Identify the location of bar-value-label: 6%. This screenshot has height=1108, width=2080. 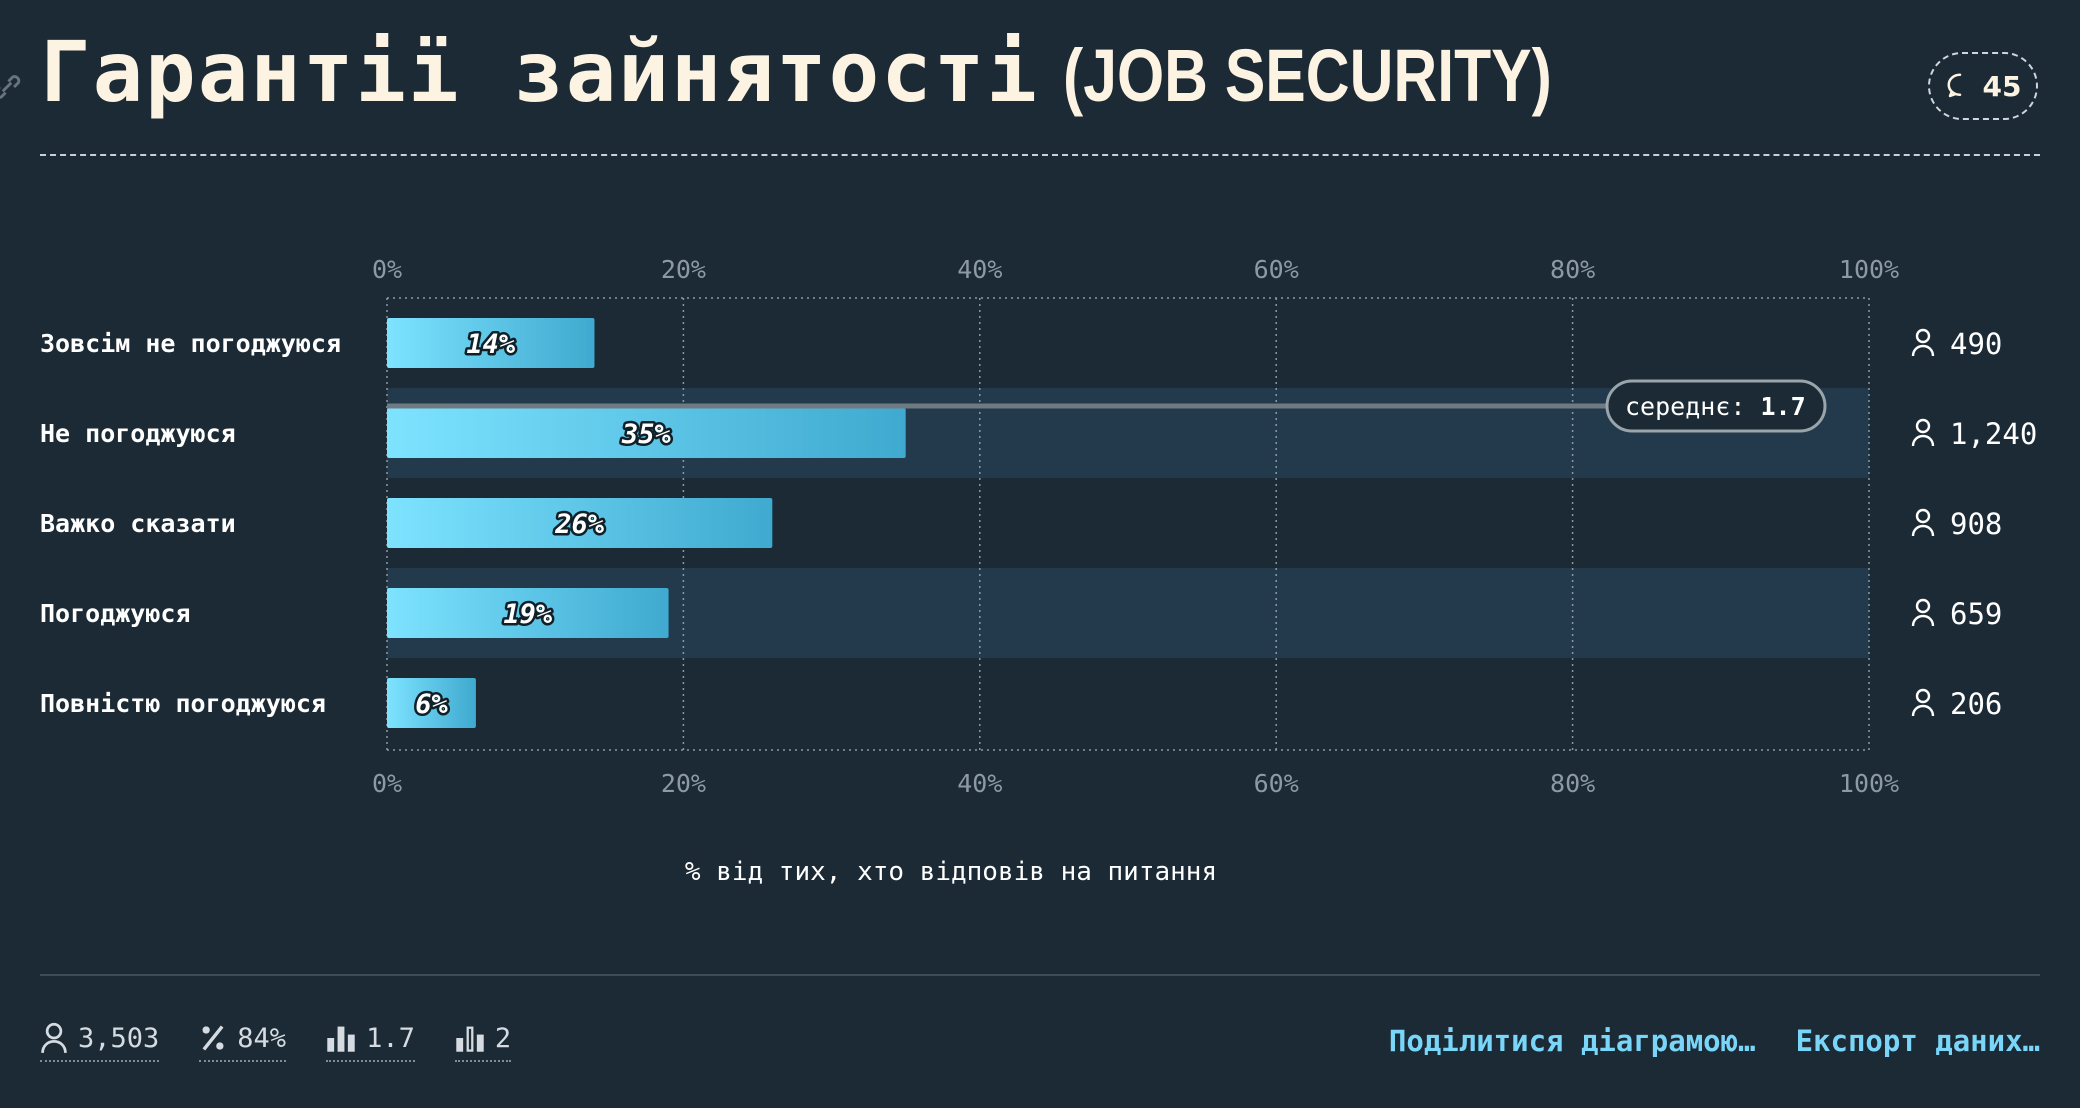
(431, 704).